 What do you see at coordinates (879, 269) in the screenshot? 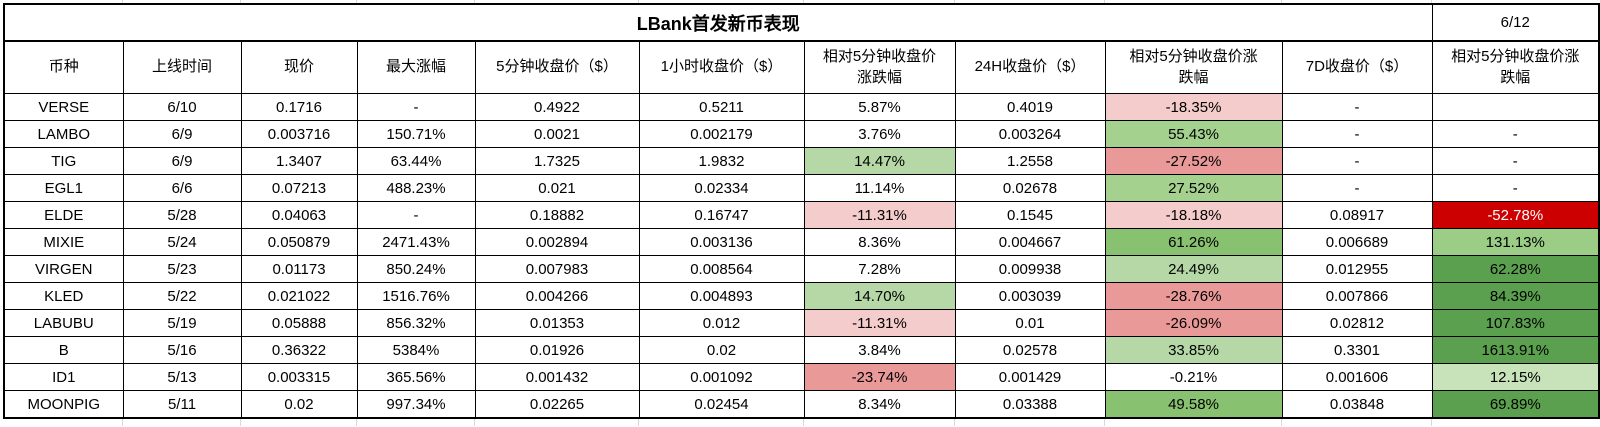
I see `table-cell: 7.28%` at bounding box center [879, 269].